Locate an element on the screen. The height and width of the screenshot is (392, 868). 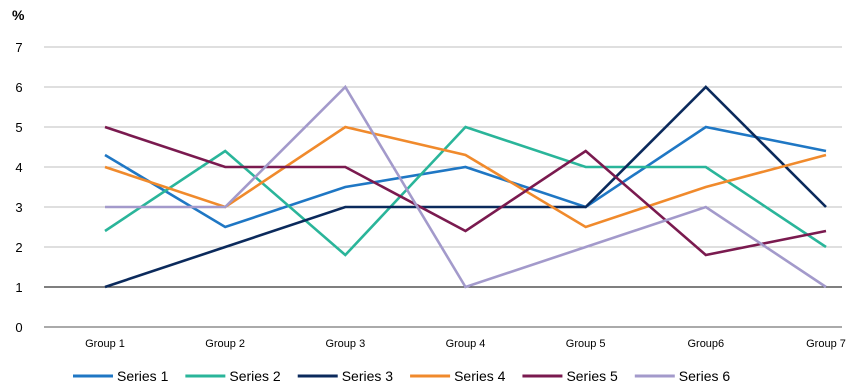
y-tick-label: 7 is located at coordinates (18, 47).